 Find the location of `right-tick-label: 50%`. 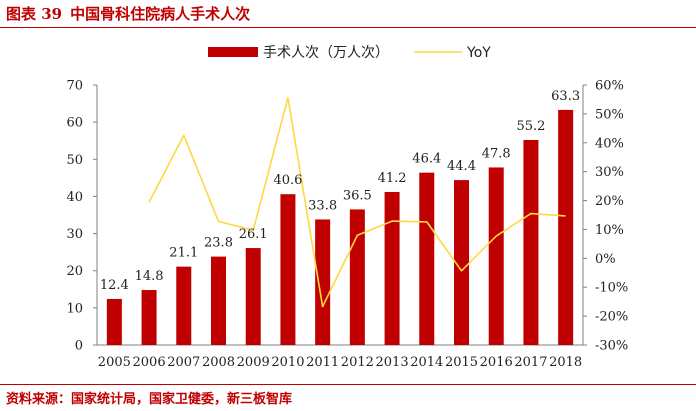

right-tick-label: 50% is located at coordinates (609, 114).